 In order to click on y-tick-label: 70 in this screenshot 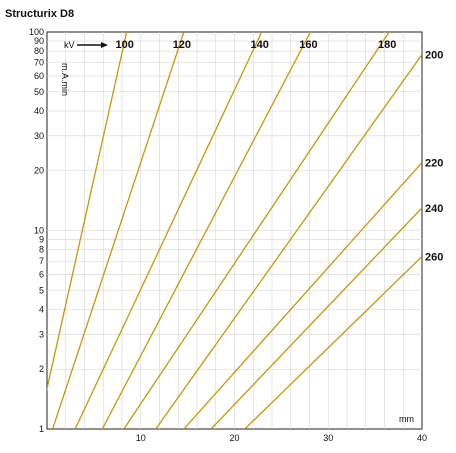, I will do `click(39, 63)`.